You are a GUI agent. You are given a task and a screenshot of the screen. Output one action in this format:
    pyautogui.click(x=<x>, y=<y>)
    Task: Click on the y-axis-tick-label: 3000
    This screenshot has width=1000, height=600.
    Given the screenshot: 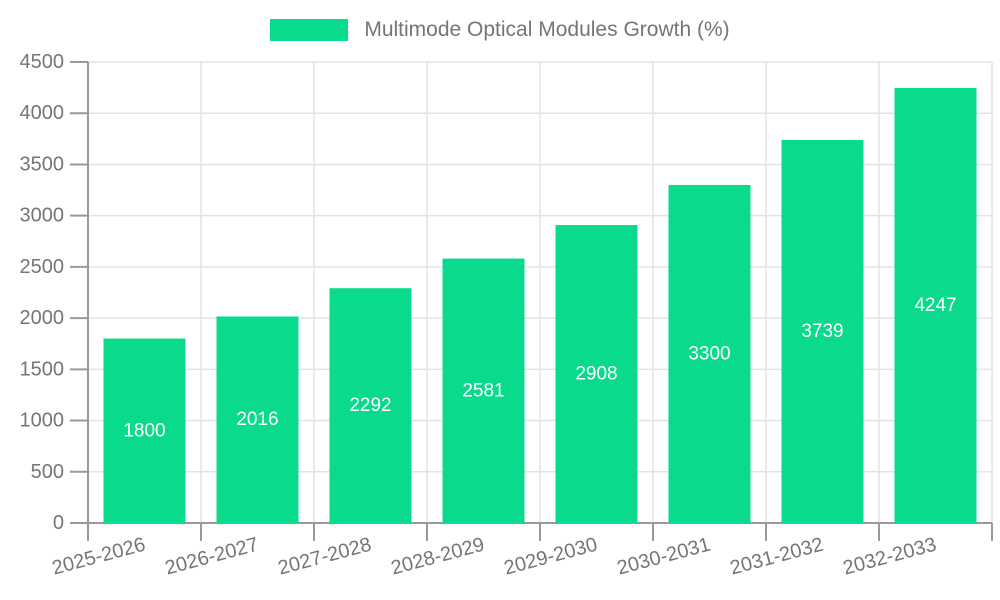 What is the action you would take?
    pyautogui.click(x=42, y=216)
    